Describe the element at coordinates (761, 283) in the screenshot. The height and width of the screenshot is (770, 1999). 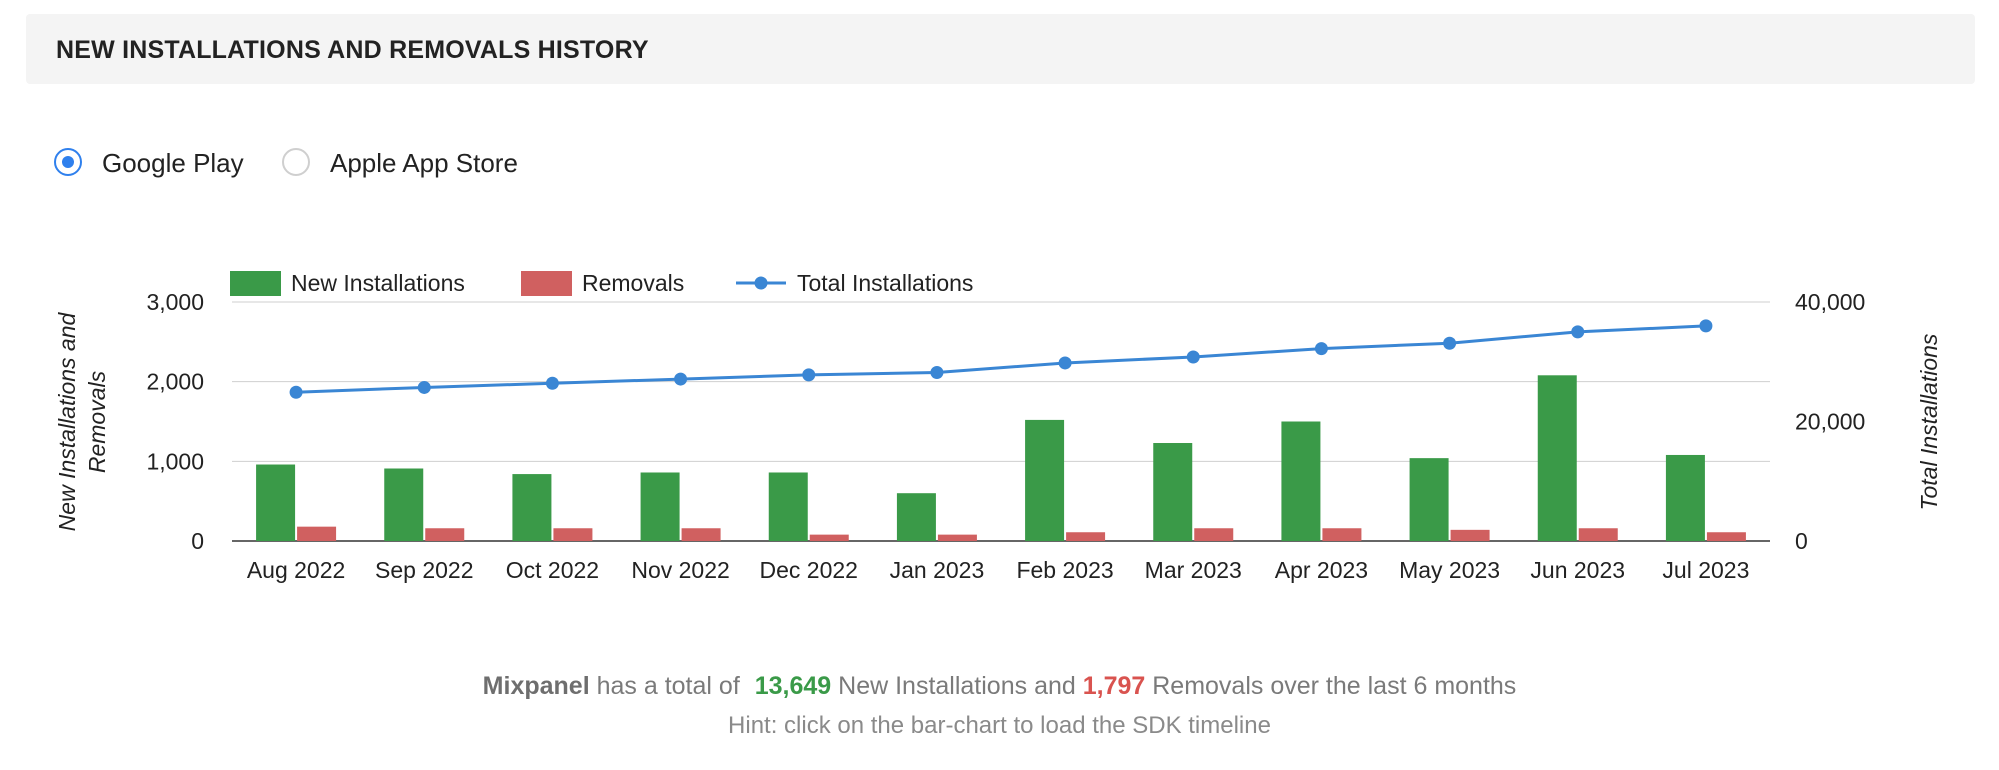
I see `legend-swatch-marker` at that location.